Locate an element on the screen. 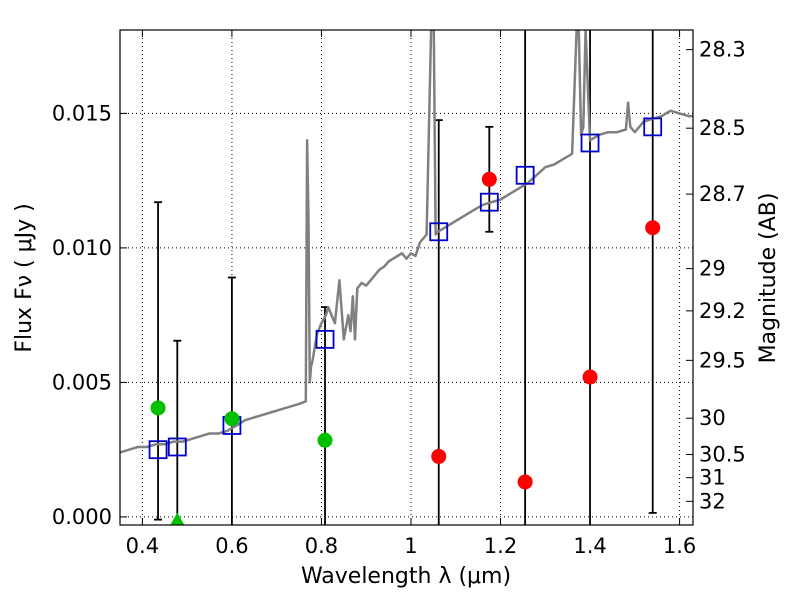  right-tick-label: 31 is located at coordinates (712, 478).